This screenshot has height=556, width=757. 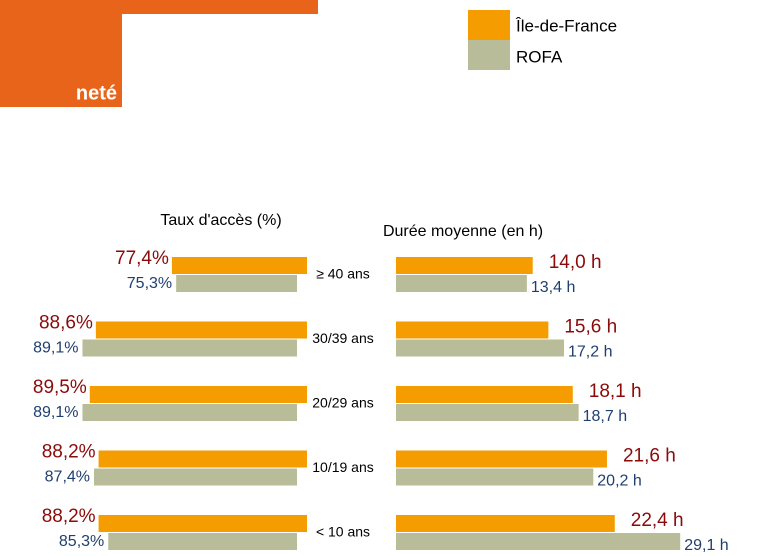 I want to click on value-label: 89,5%, so click(x=60, y=387).